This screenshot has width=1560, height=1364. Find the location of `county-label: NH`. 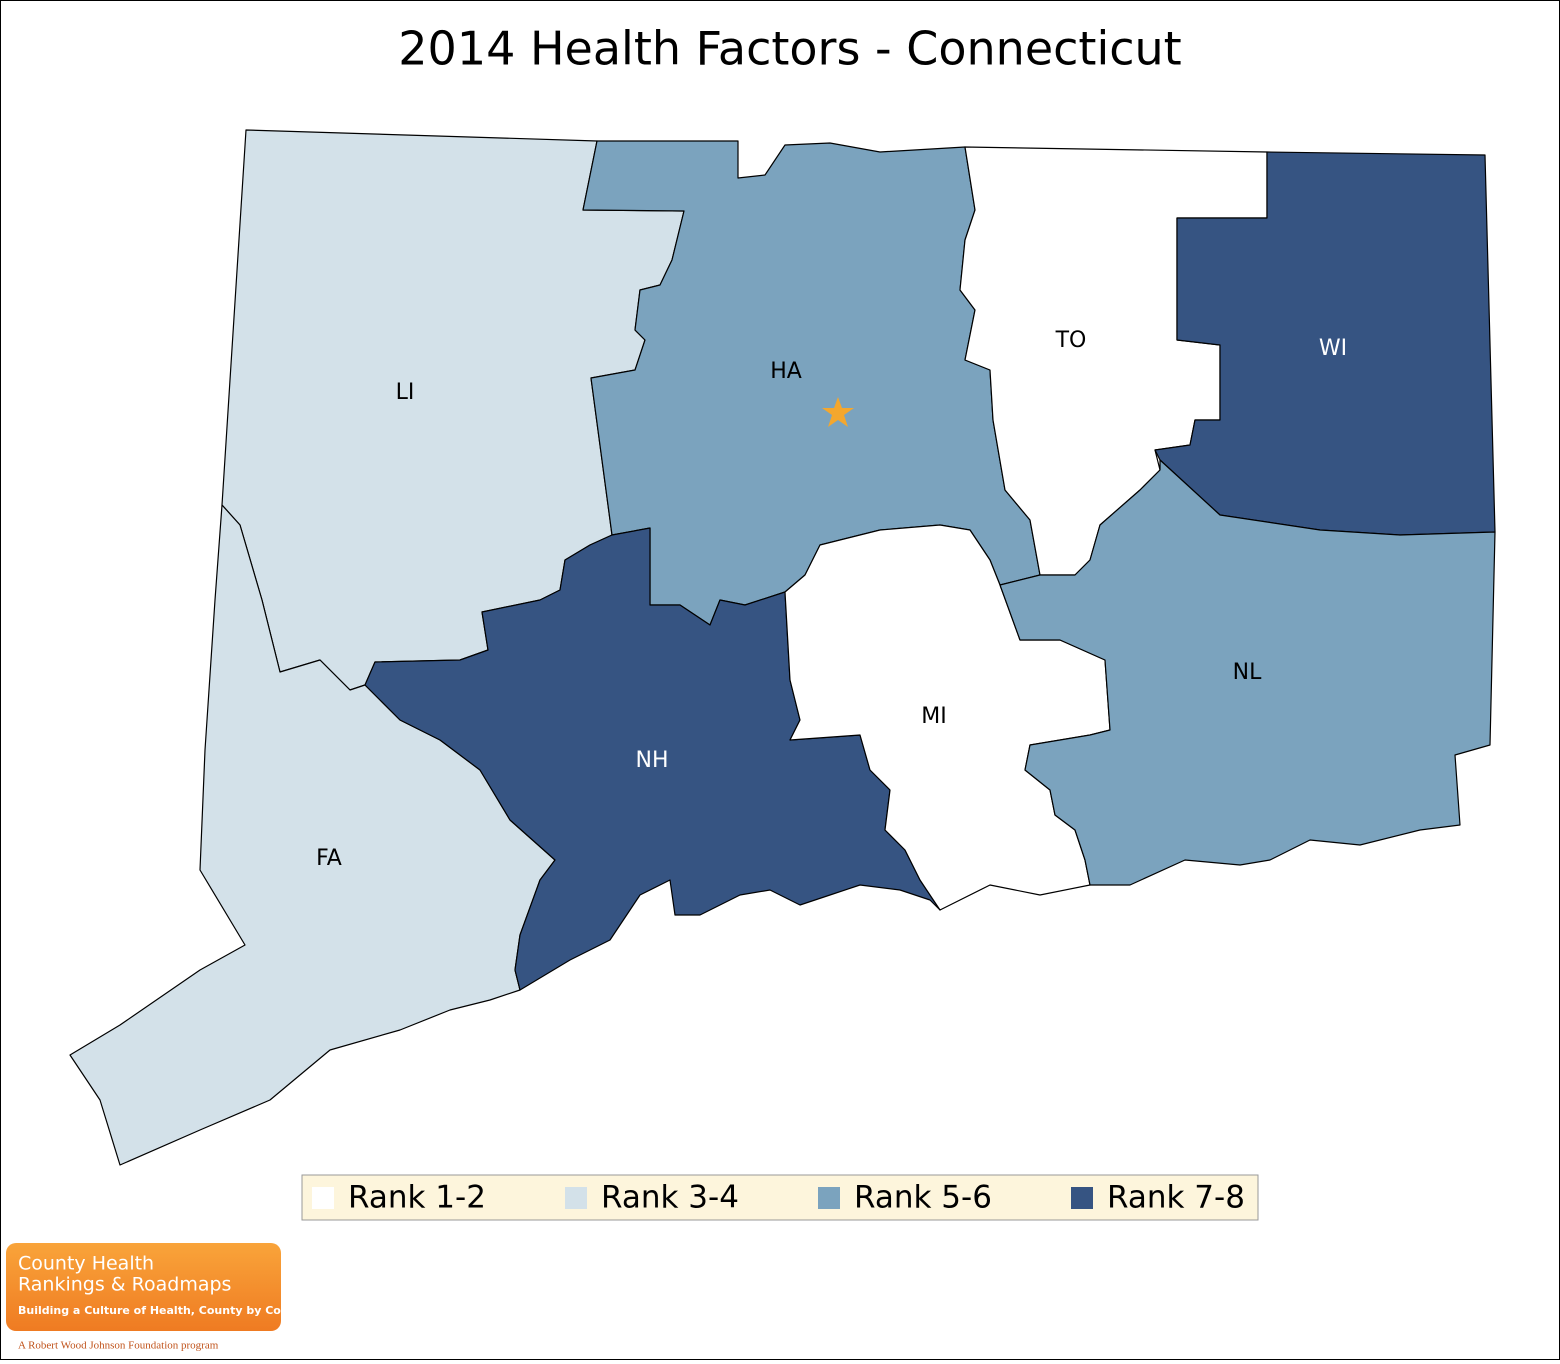

county-label: NH is located at coordinates (652, 760).